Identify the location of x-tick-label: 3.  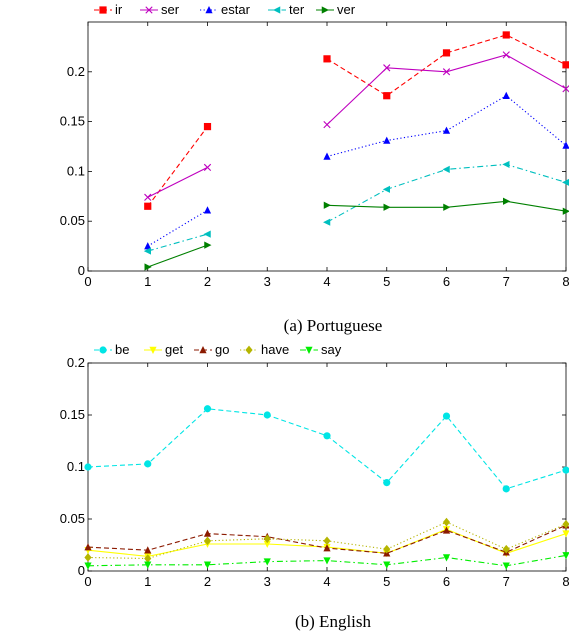
(267, 581).